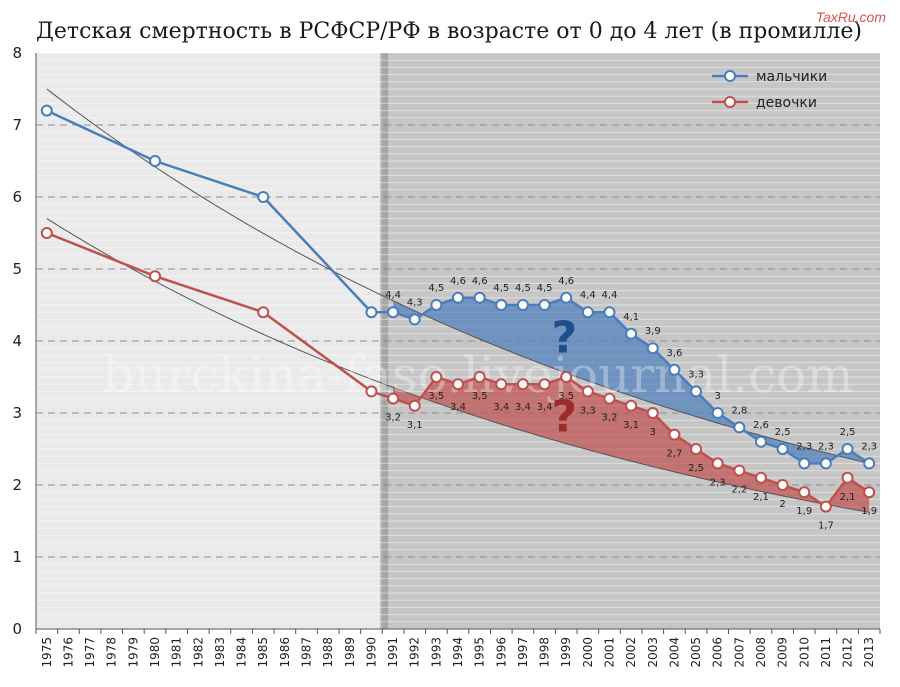 This screenshot has width=900, height=687. What do you see at coordinates (761, 652) in the screenshot?
I see `x-tick-label: 2008` at bounding box center [761, 652].